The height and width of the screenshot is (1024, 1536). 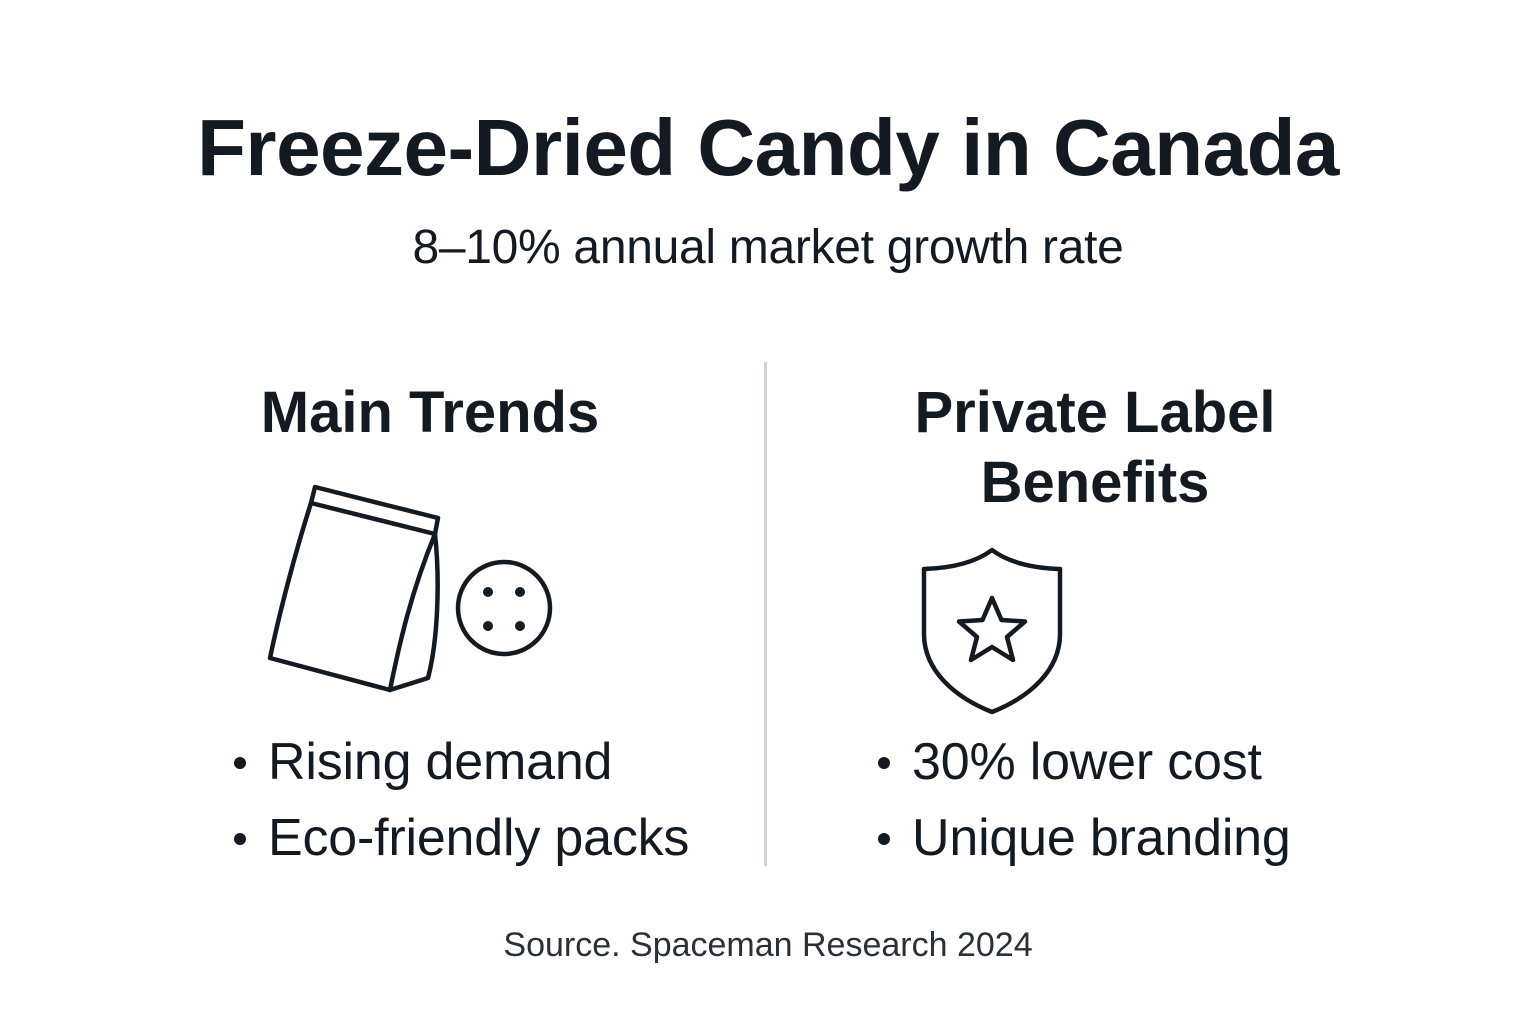 I want to click on column-divider, so click(x=765, y=614).